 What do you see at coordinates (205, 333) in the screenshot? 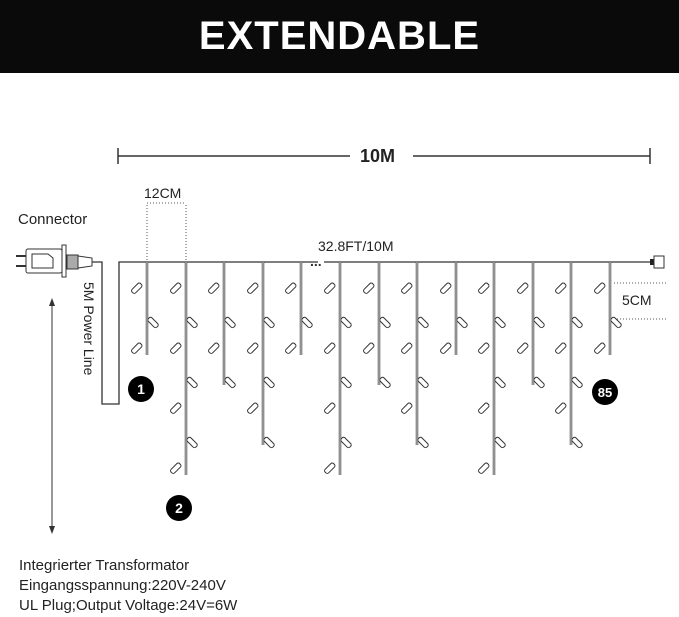
I see `power-line` at bounding box center [205, 333].